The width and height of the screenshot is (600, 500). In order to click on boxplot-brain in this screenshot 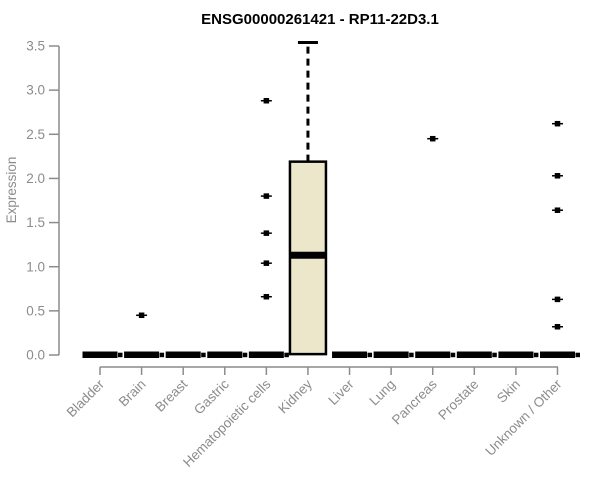, I will do `click(144, 335)`.